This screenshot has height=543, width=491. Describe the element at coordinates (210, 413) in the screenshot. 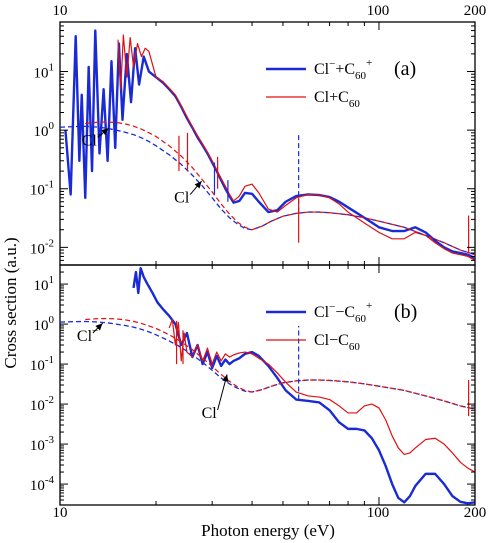

I see `panel-b-annotation-1: Cl` at that location.